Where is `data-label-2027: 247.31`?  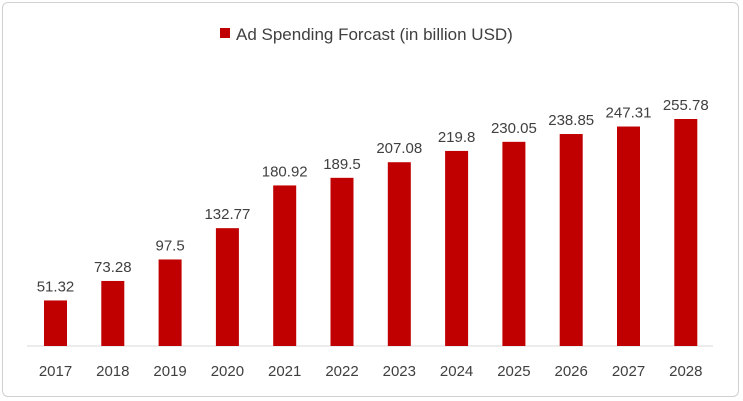
data-label-2027: 247.31 is located at coordinates (629, 113).